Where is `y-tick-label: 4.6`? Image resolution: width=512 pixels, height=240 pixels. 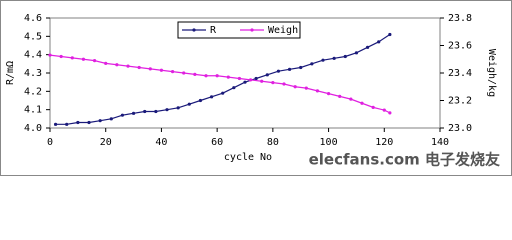
y-tick-label: 4.6 is located at coordinates (33, 18).